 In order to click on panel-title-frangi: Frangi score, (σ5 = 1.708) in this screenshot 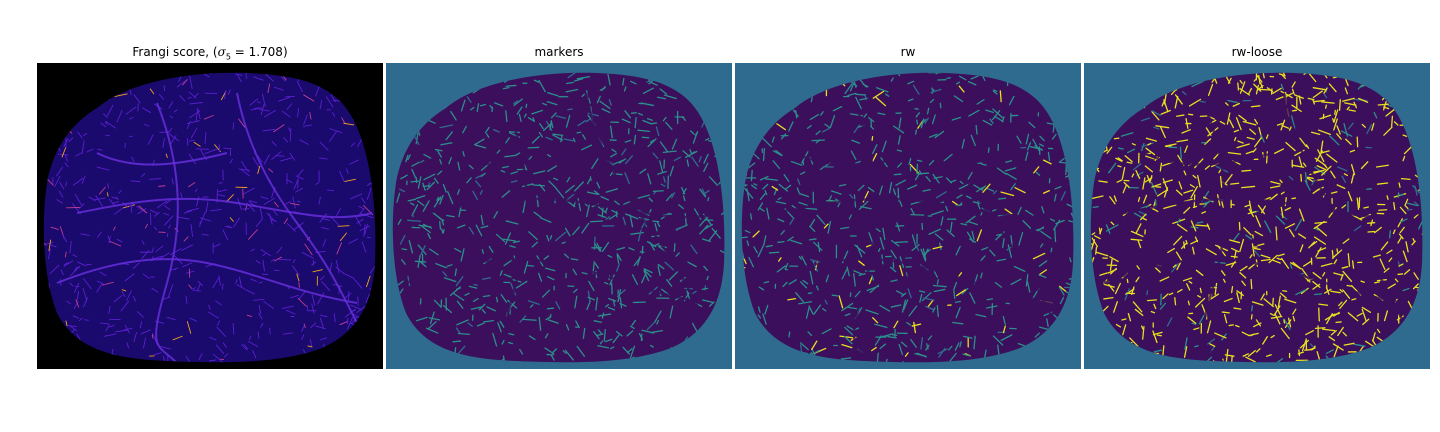, I will do `click(210, 53)`.